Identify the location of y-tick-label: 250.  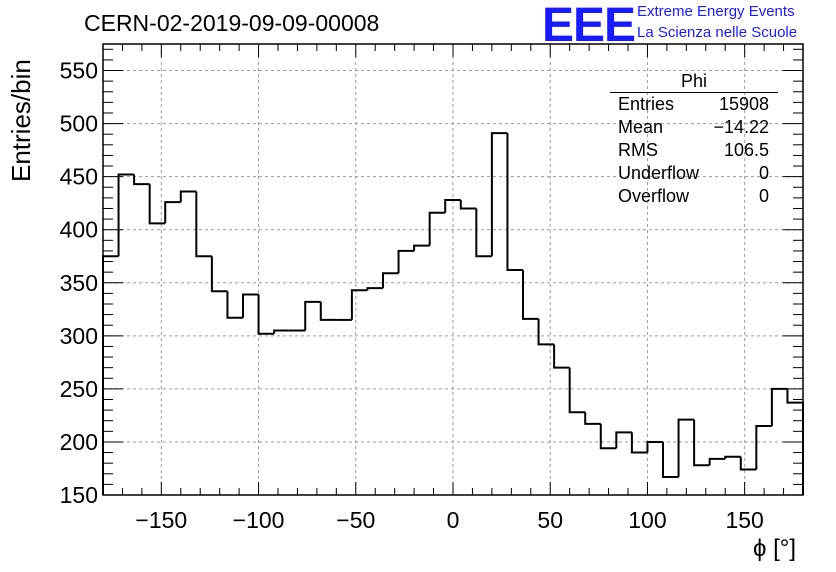
(79, 389).